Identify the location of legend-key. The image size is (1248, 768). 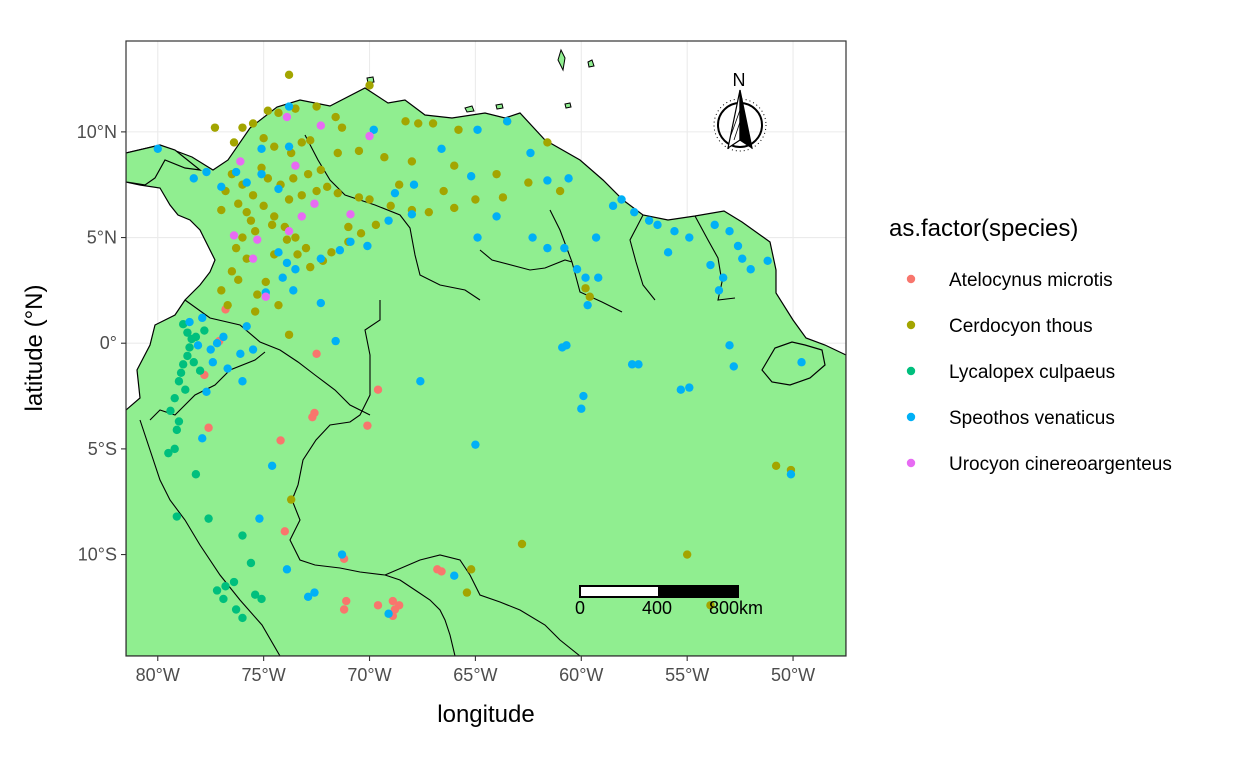
(911, 279).